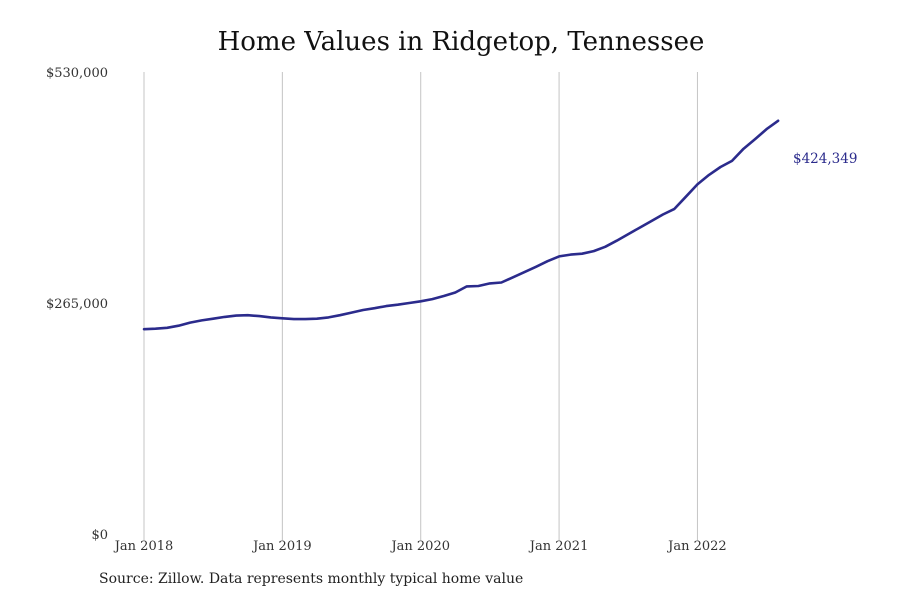  What do you see at coordinates (558, 546) in the screenshot?
I see `x-tick-label: Jan 2021` at bounding box center [558, 546].